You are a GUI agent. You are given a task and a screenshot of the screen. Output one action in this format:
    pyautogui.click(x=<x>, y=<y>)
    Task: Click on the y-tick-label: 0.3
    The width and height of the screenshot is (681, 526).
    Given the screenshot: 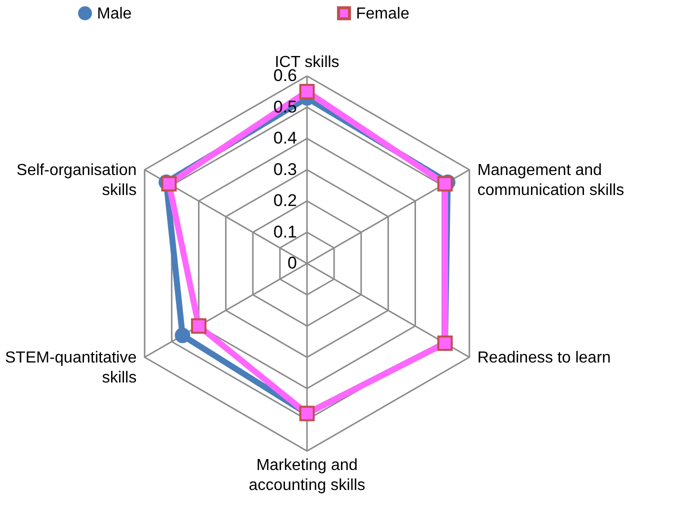 What is the action you would take?
    pyautogui.click(x=285, y=169)
    